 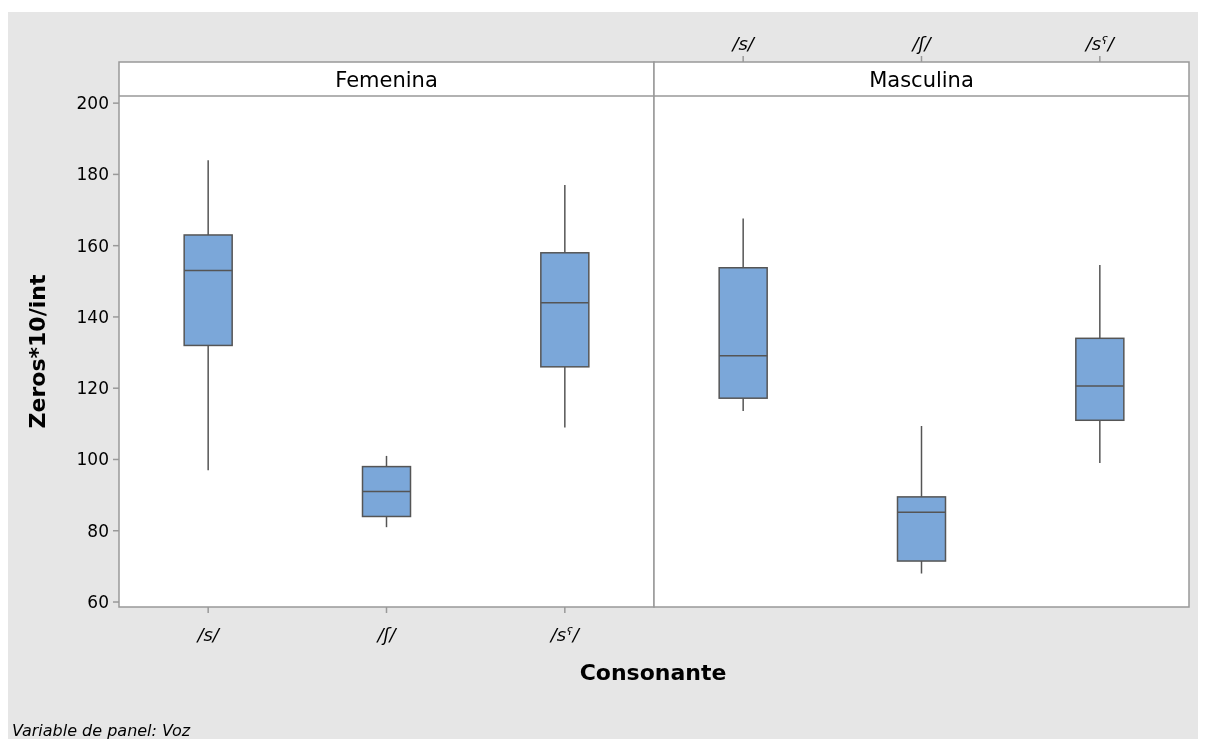 I want to click on chart-title: Masculina, so click(x=921, y=80).